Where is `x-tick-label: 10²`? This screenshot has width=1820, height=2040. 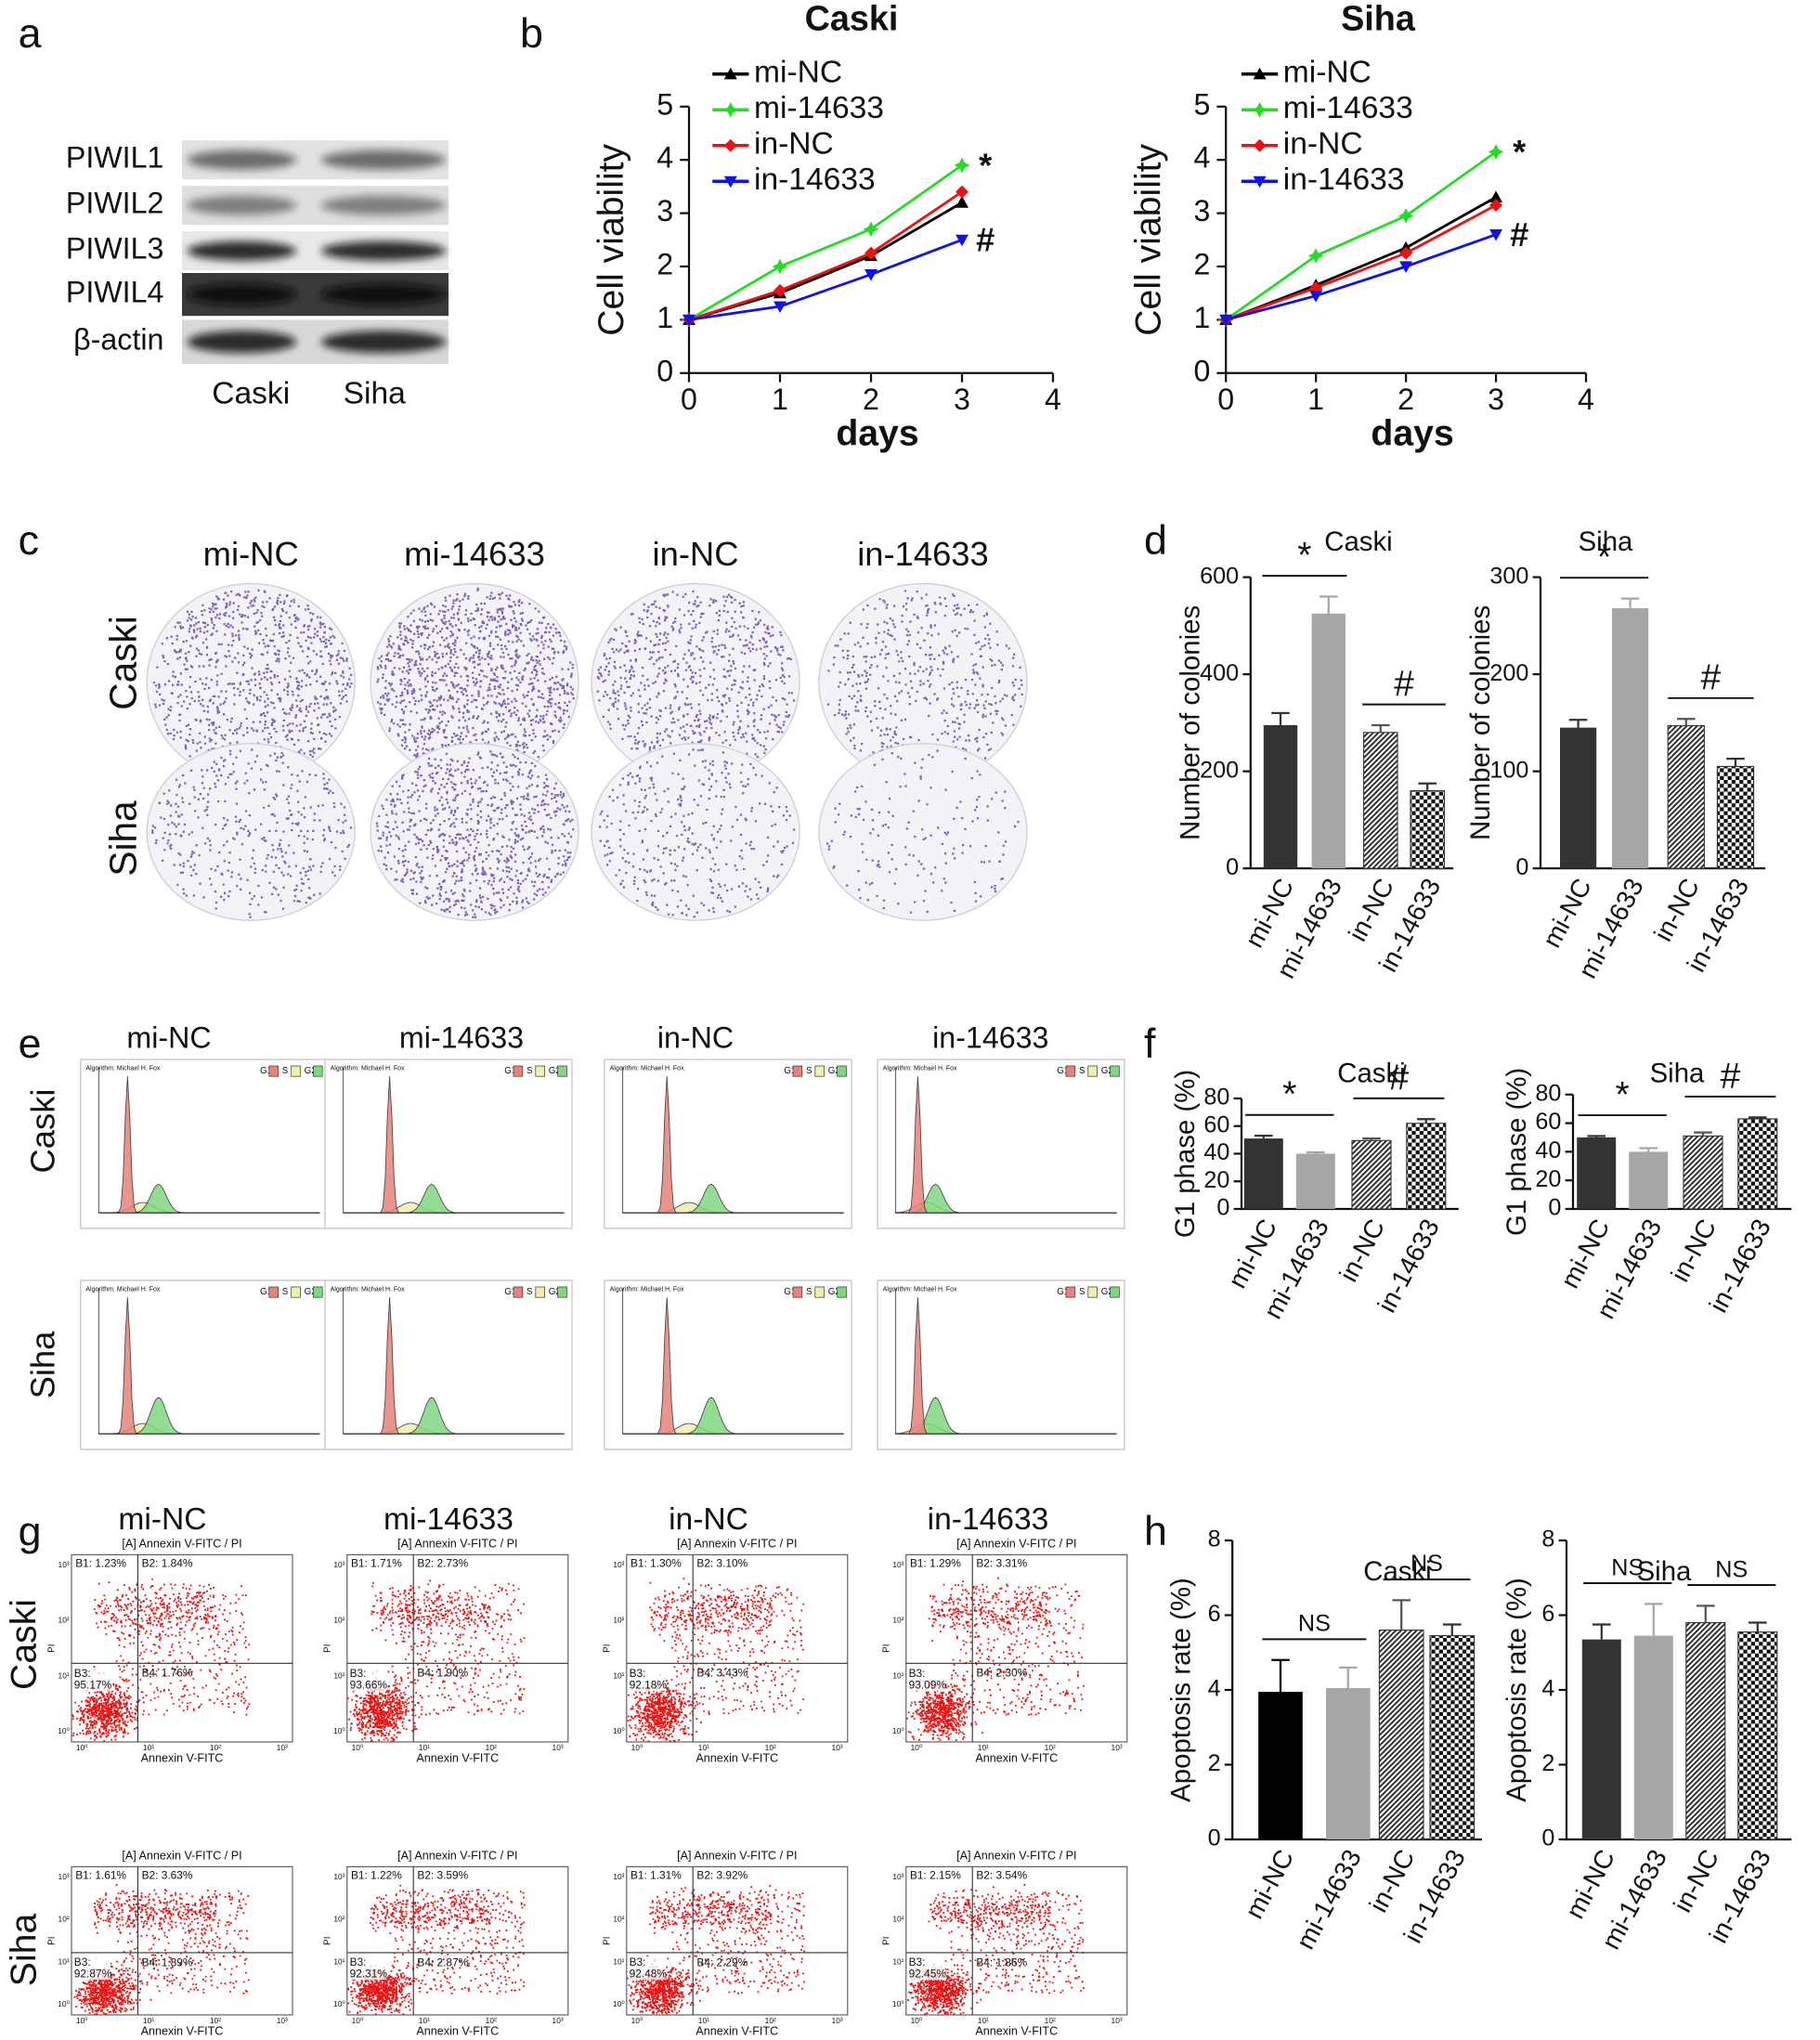
x-tick-label: 10² is located at coordinates (770, 1747).